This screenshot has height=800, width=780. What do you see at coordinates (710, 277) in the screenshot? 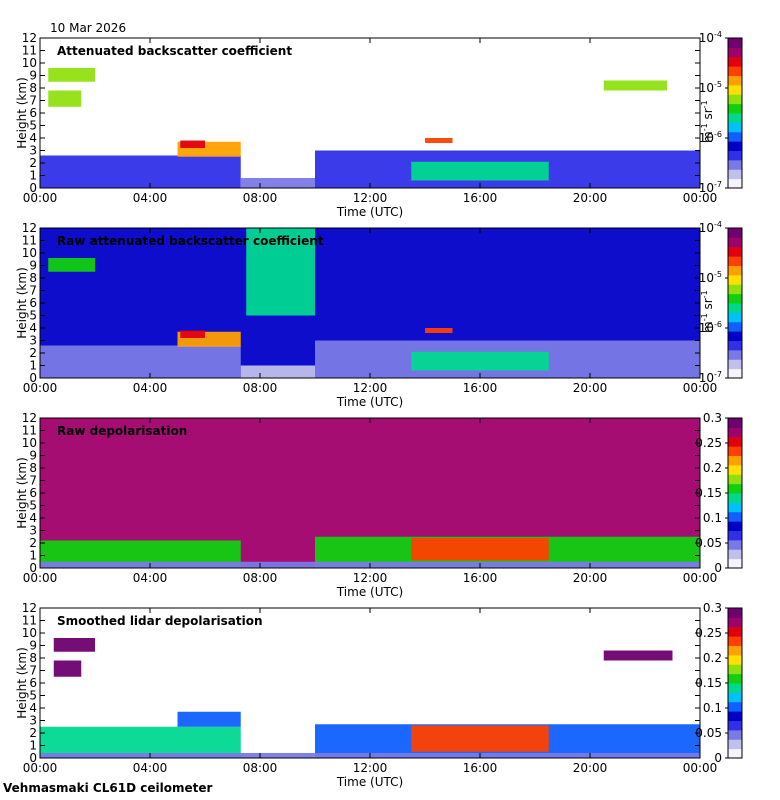
I see `colorbar-tick-label: 10-5` at bounding box center [710, 277].